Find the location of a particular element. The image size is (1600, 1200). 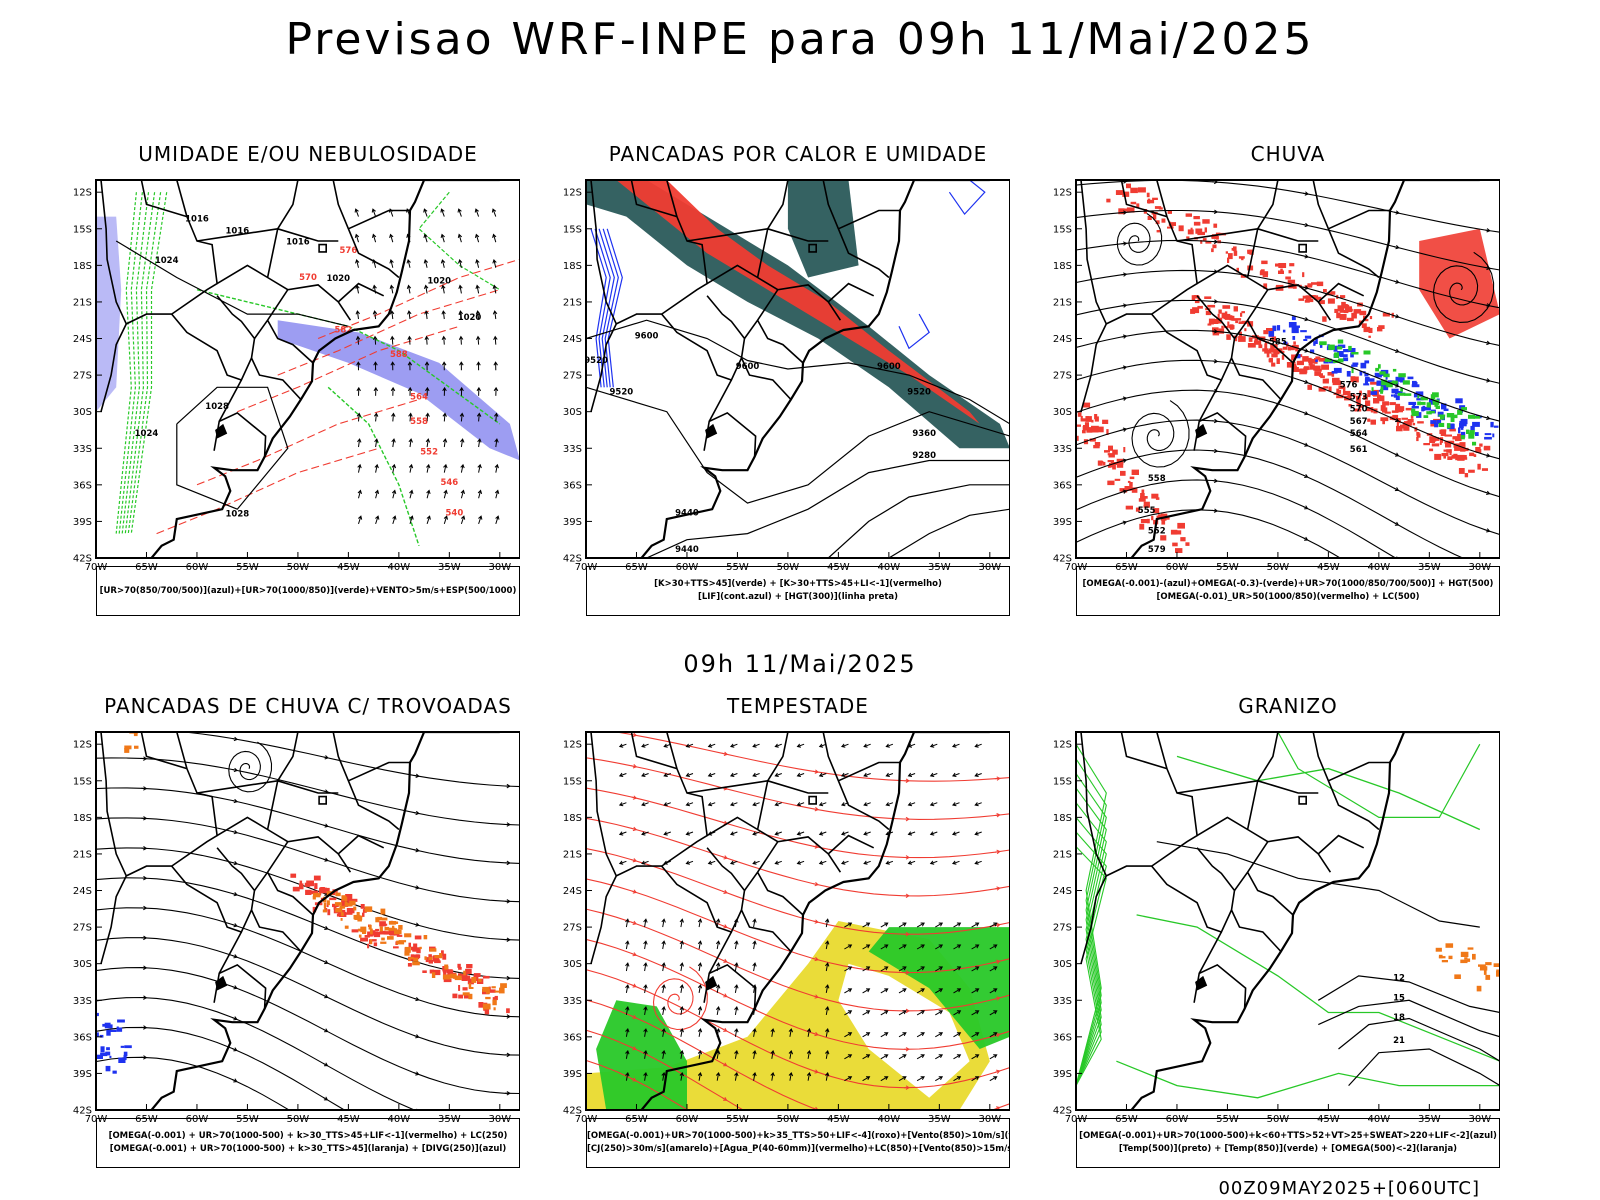

map-base is located at coordinates (1280, 369).